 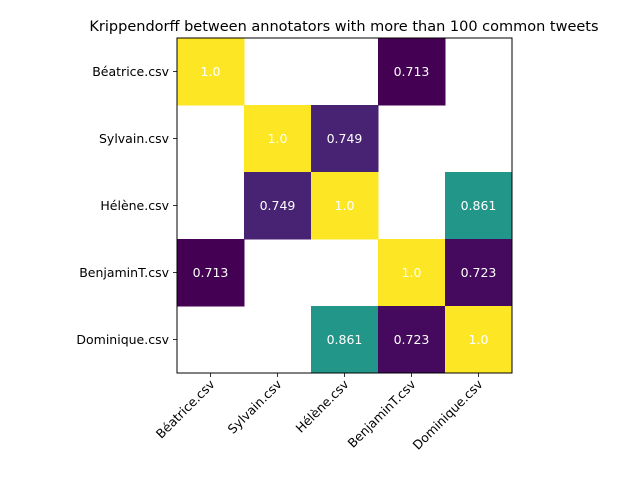 I want to click on y-tick-label: Dominique.csv, so click(x=122, y=339).